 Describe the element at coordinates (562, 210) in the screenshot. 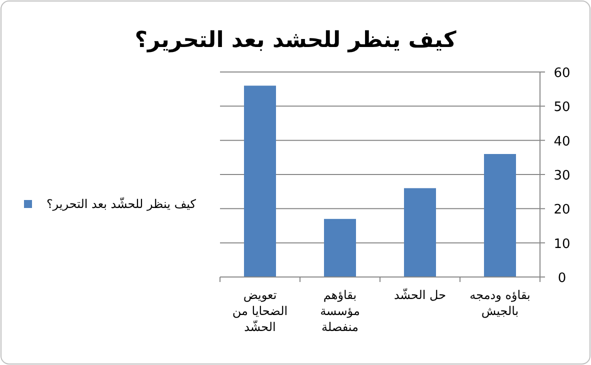

I see `y-tick-label: 20` at that location.